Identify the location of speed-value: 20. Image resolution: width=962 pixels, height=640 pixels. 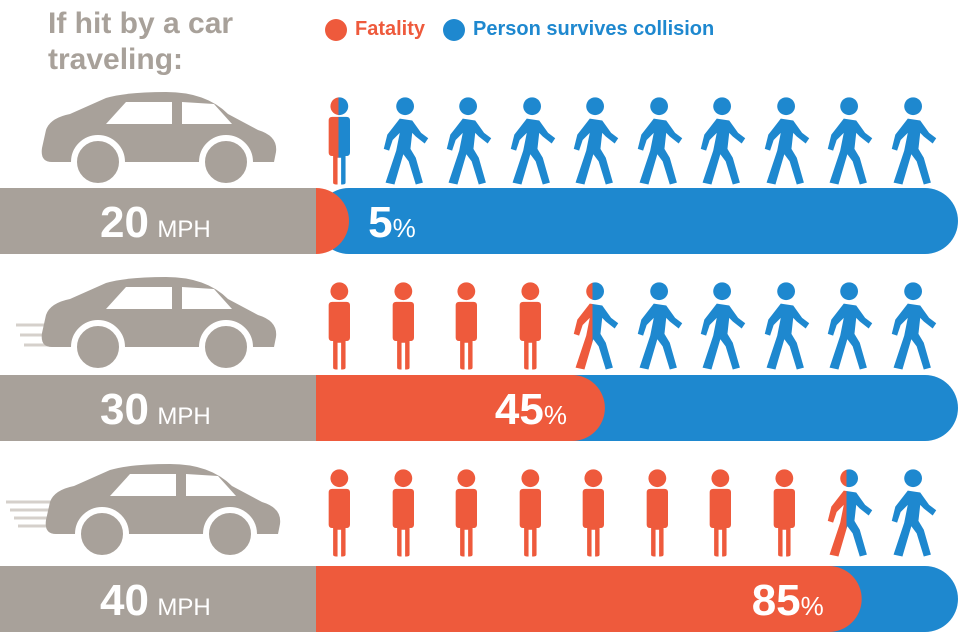
(124, 222).